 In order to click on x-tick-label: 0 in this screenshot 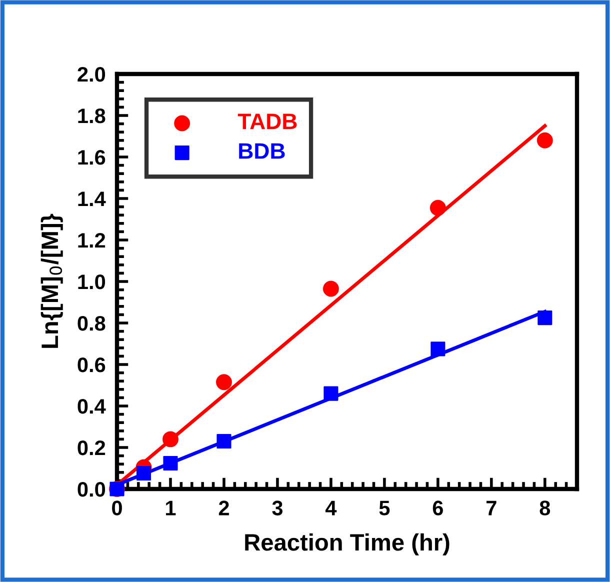, I will do `click(117, 508)`.